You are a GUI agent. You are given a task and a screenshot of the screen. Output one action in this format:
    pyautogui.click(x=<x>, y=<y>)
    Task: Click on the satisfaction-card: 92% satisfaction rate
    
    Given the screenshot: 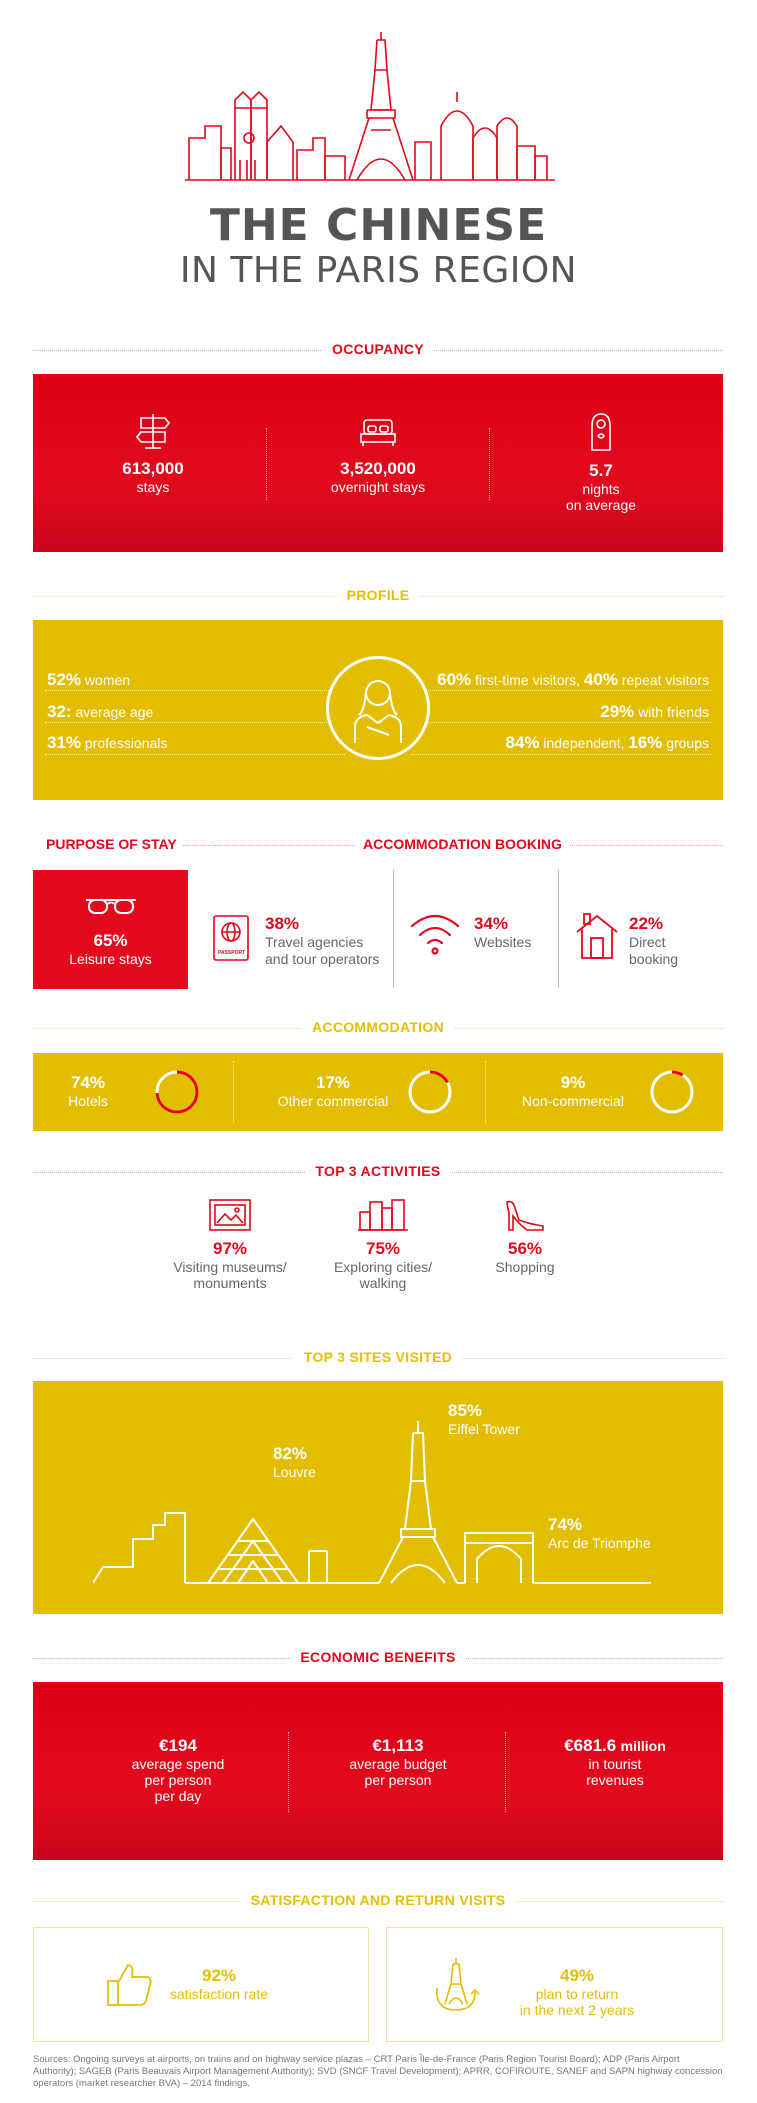 What is the action you would take?
    pyautogui.click(x=201, y=1984)
    